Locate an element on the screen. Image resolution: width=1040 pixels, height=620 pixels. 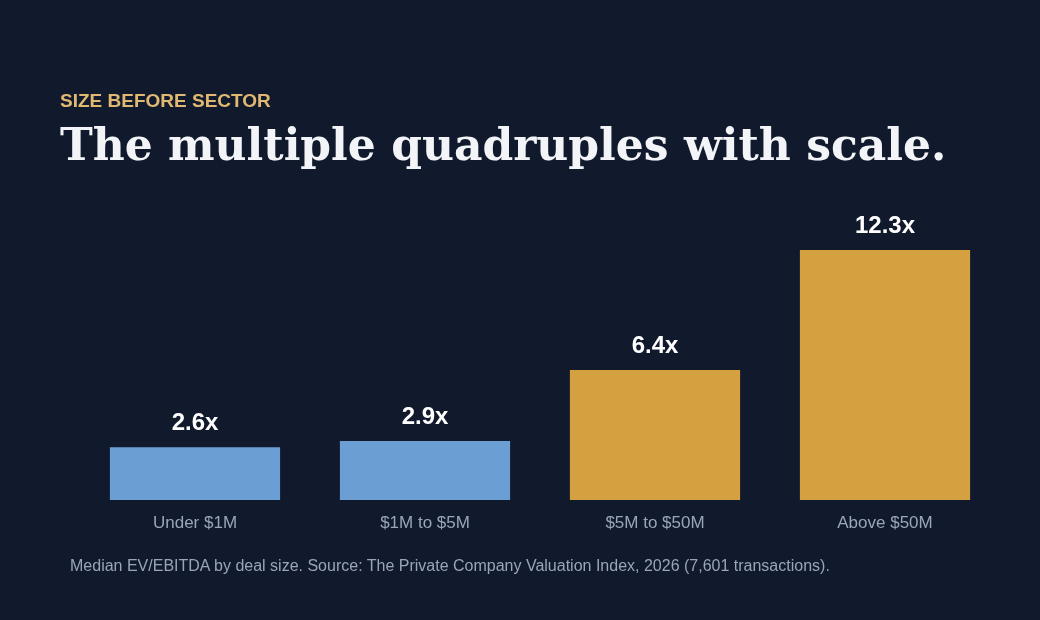
data-label: 2.6x is located at coordinates (195, 422).